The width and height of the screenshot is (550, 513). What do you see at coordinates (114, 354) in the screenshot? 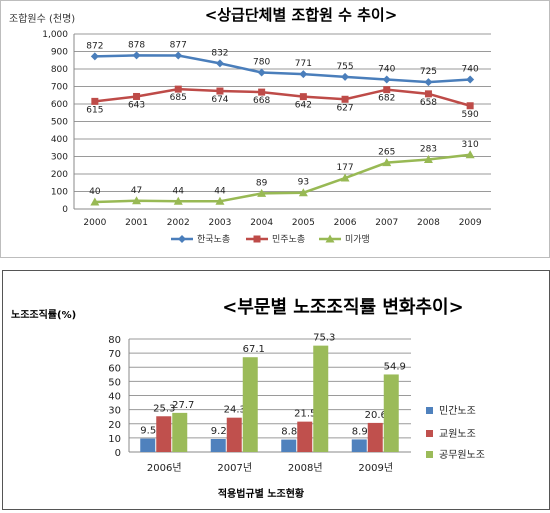
I see `chart2-y-tick-label: 70` at bounding box center [114, 354].